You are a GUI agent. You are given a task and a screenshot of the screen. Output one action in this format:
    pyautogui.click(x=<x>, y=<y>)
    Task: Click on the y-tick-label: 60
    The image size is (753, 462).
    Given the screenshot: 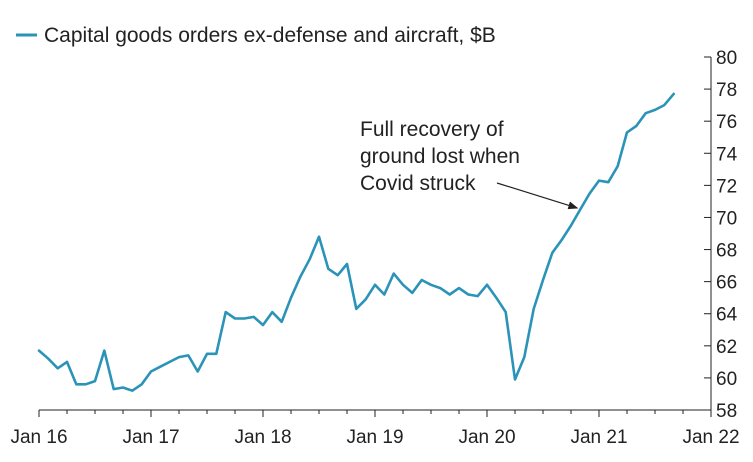 What is the action you would take?
    pyautogui.click(x=726, y=379)
    